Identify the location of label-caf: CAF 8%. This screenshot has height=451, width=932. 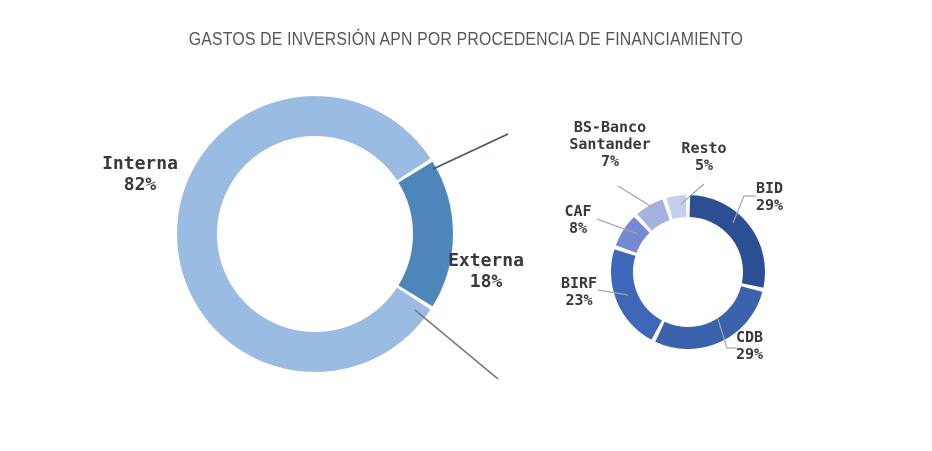
(577, 220).